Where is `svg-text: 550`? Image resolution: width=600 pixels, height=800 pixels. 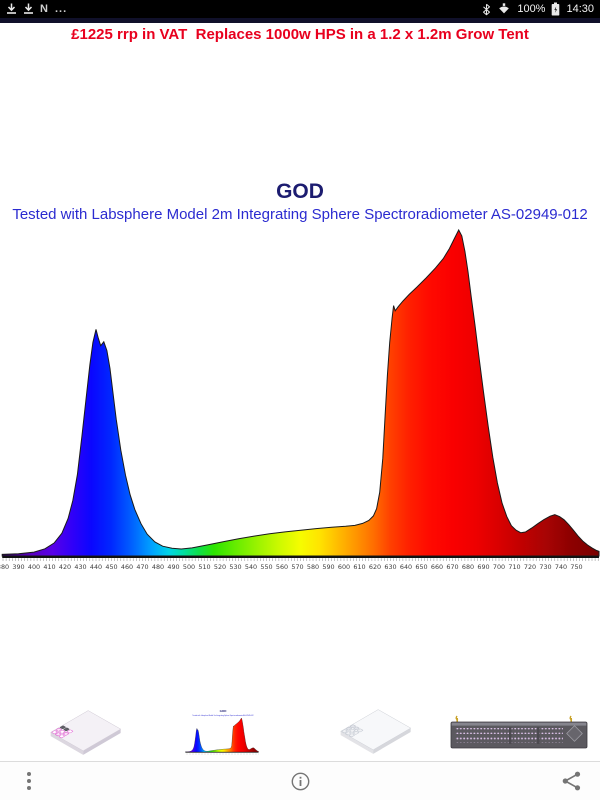
svg-text: 550 is located at coordinates (266, 567).